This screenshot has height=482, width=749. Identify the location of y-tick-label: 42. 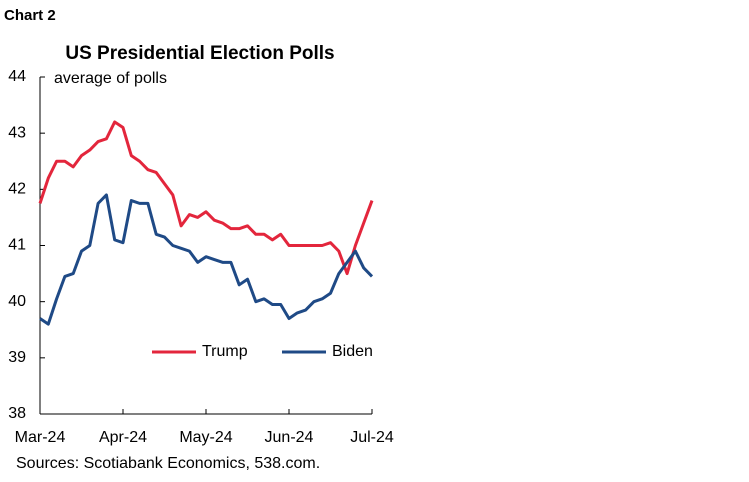
(17, 189).